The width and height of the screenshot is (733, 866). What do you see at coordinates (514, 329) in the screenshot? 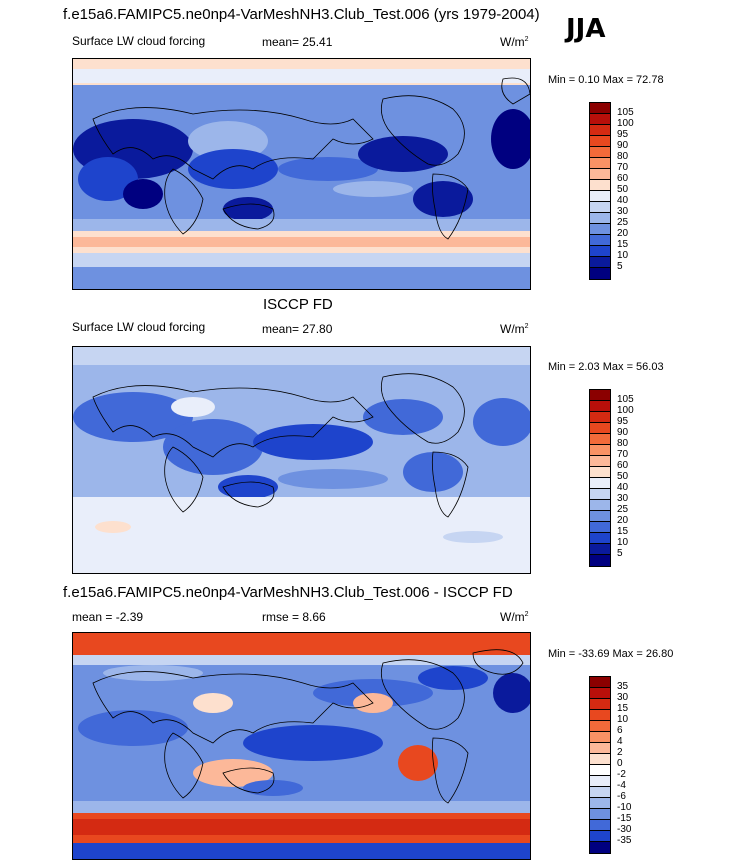
I see `panel2-units: W/m2` at bounding box center [514, 329].